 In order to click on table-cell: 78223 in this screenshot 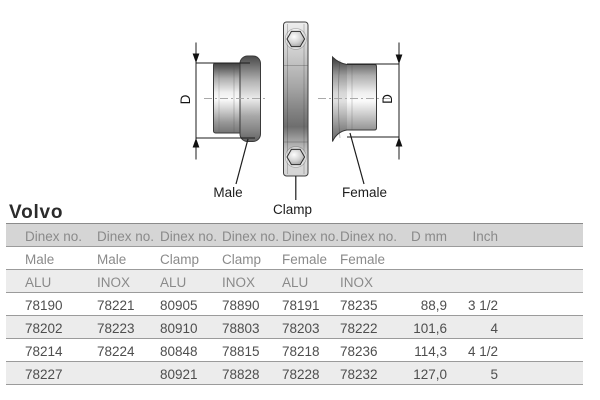, I will do `click(116, 328)`.